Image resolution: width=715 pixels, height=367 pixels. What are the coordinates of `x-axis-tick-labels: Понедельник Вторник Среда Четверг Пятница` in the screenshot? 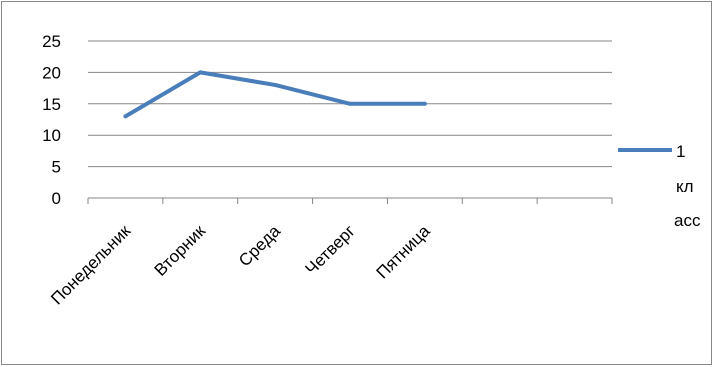 It's located at (240, 264).